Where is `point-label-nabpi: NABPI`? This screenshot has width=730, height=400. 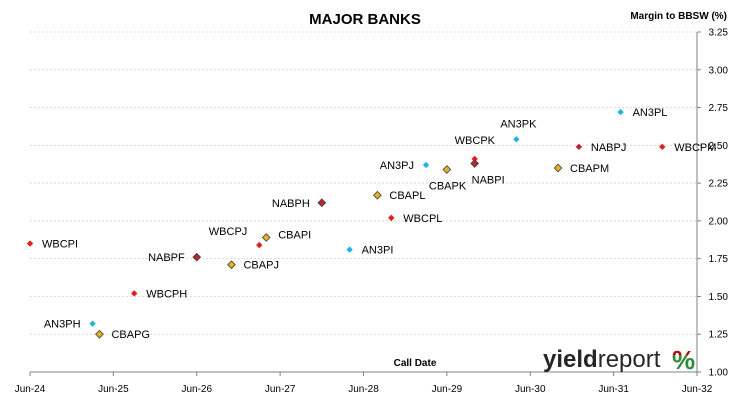 point-label-nabpi: NABPI is located at coordinates (488, 180).